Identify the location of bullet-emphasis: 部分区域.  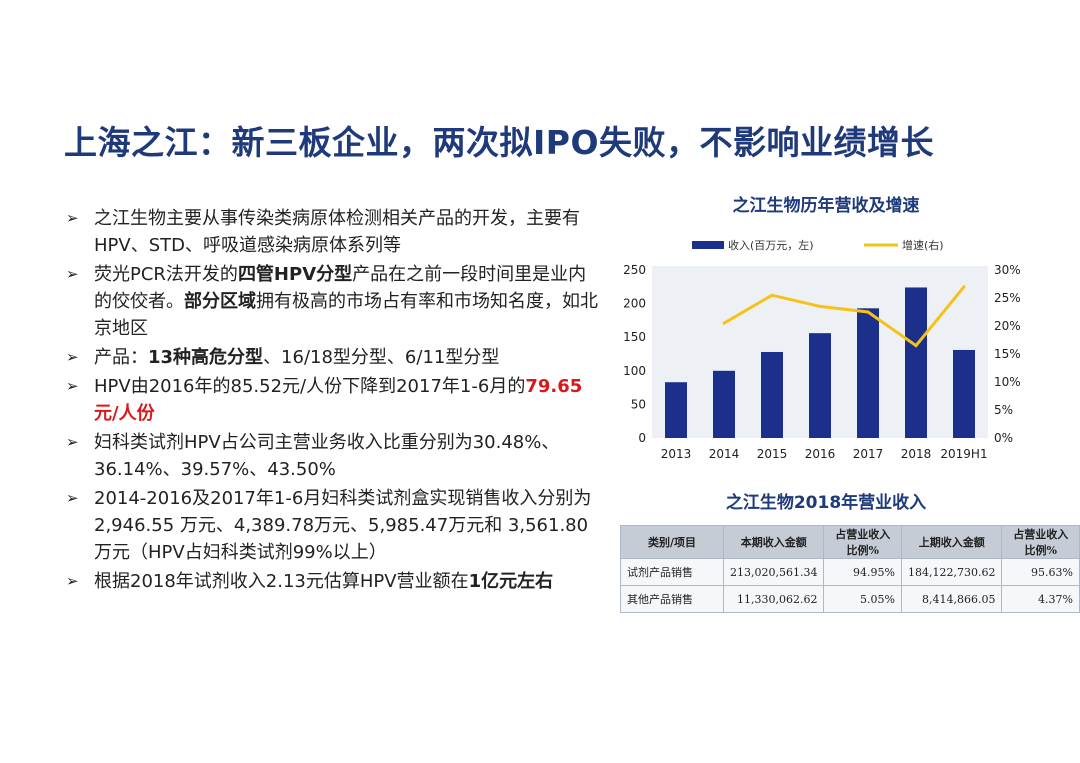
(220, 301).